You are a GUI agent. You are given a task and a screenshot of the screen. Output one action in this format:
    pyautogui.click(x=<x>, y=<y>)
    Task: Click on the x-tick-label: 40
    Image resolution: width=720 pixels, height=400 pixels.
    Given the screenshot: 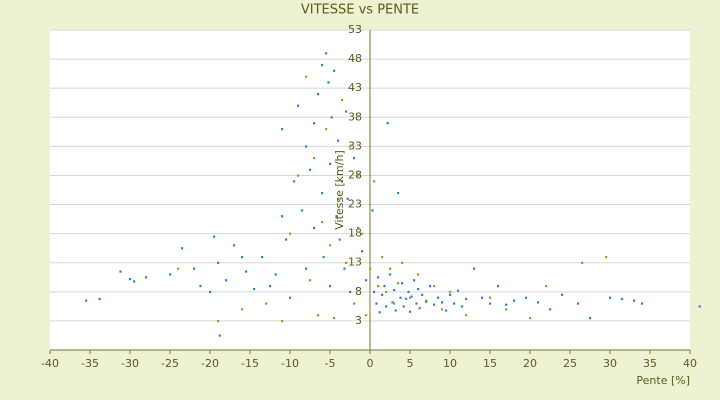 What is the action you would take?
    pyautogui.click(x=690, y=363)
    